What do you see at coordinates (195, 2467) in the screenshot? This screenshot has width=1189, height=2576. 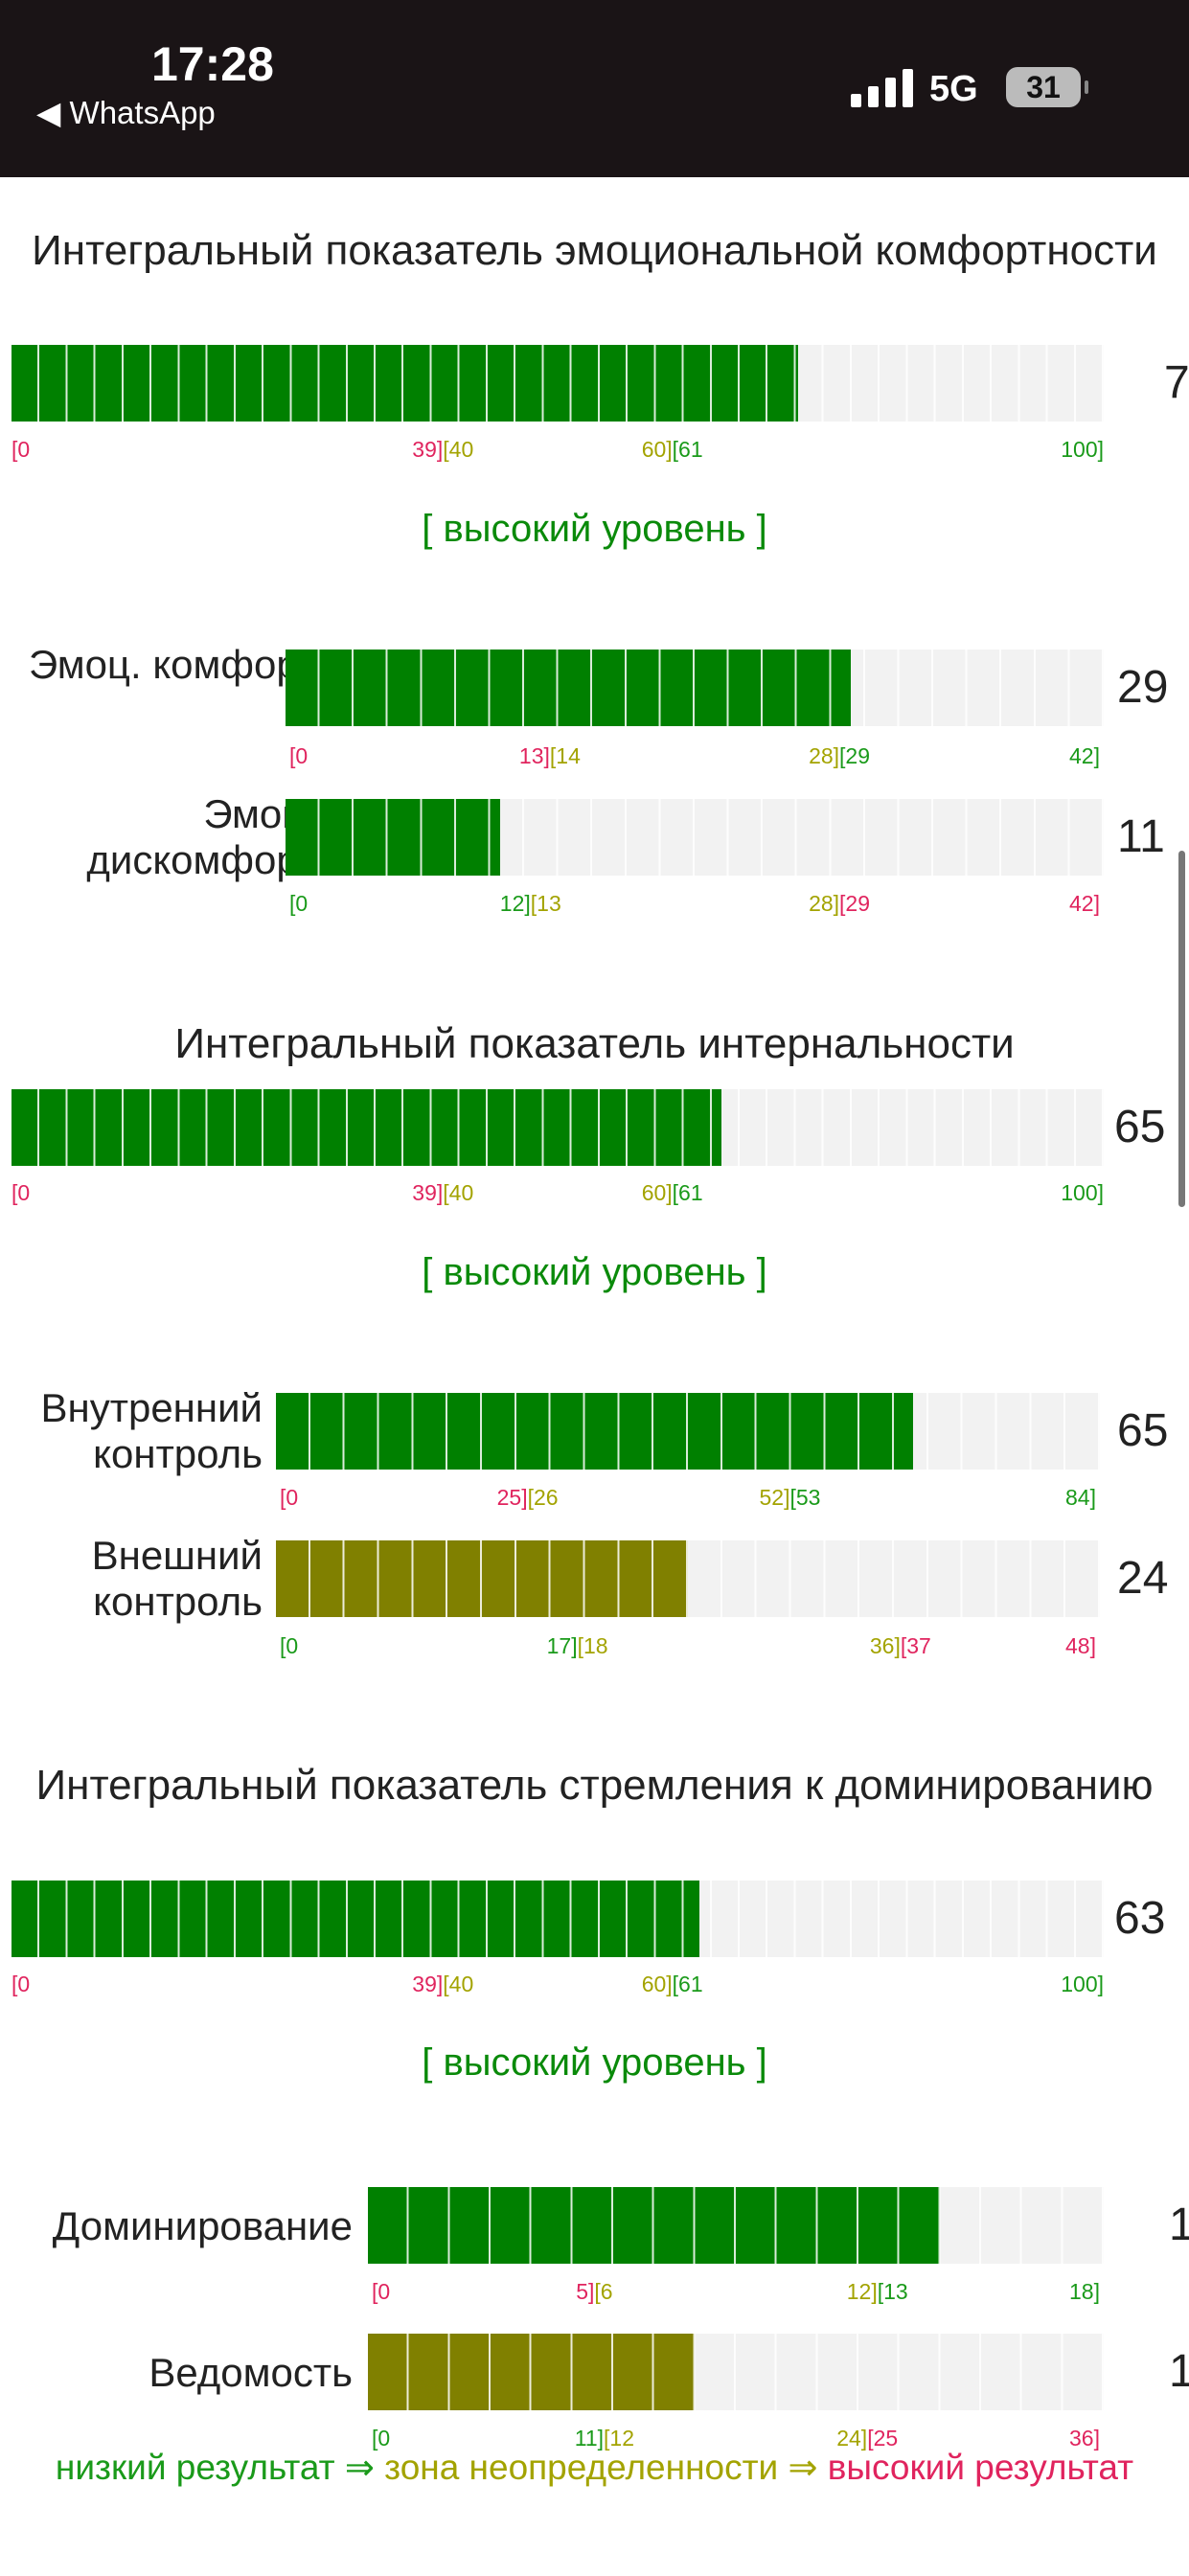 I see `legend-low: низкий результат` at bounding box center [195, 2467].